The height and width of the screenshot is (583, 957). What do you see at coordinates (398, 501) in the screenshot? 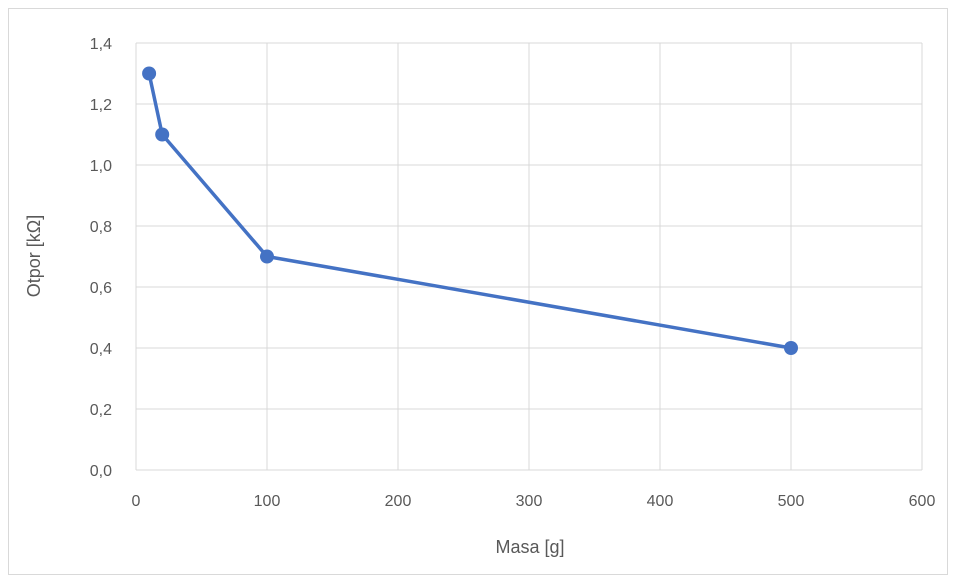
I see `x-tick-label: 200` at bounding box center [398, 501].